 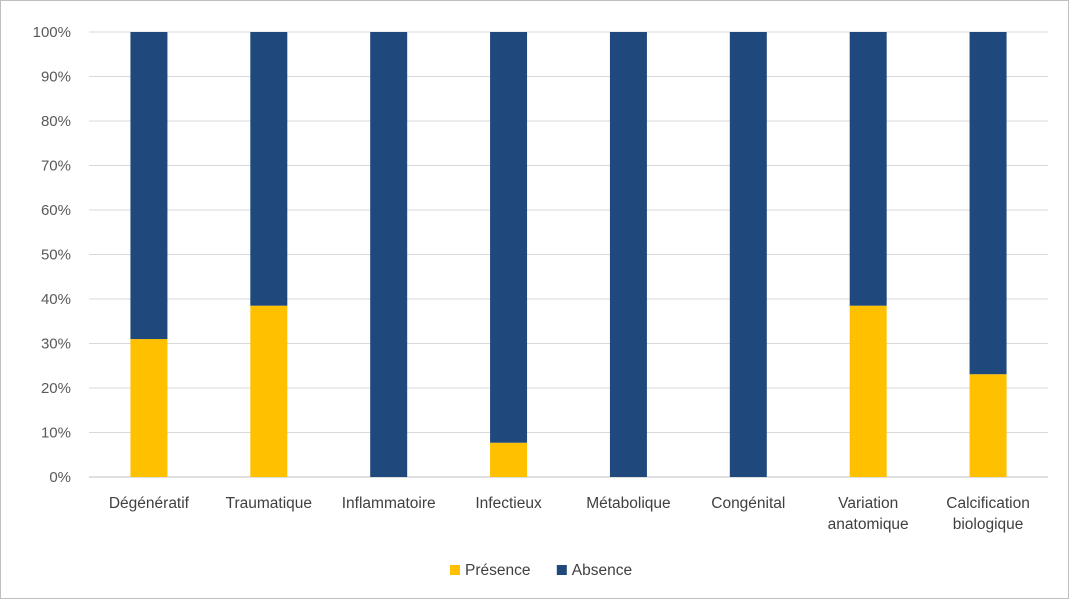 What do you see at coordinates (56, 255) in the screenshot?
I see `y-tick-label: 50%` at bounding box center [56, 255].